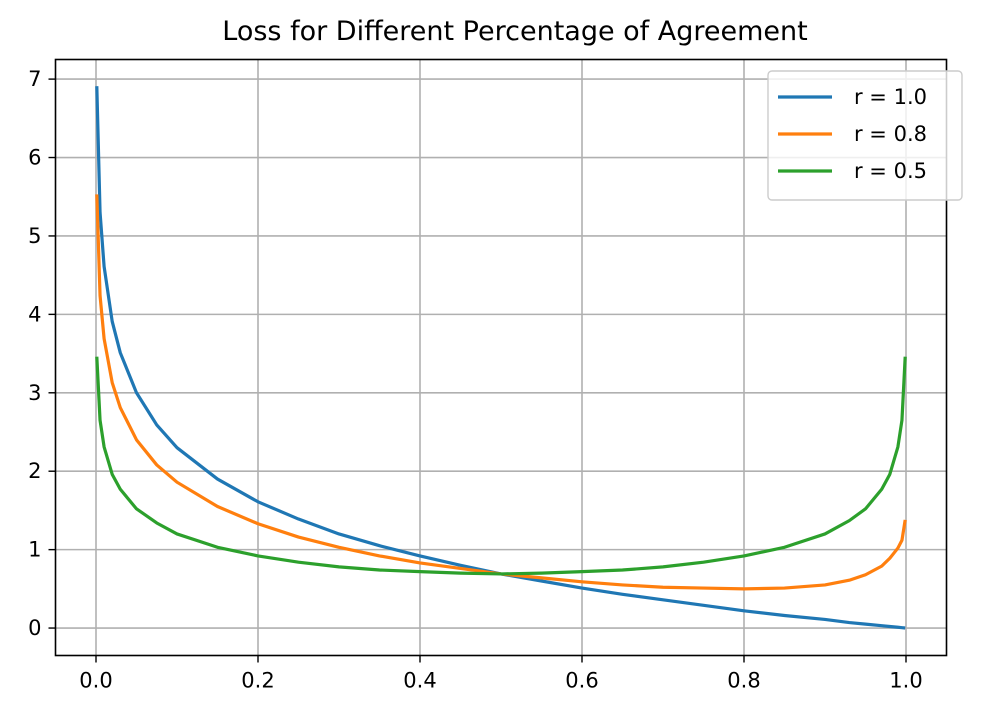 This screenshot has height=707, width=1002. I want to click on x-tick-label: 0.8, so click(743, 681).